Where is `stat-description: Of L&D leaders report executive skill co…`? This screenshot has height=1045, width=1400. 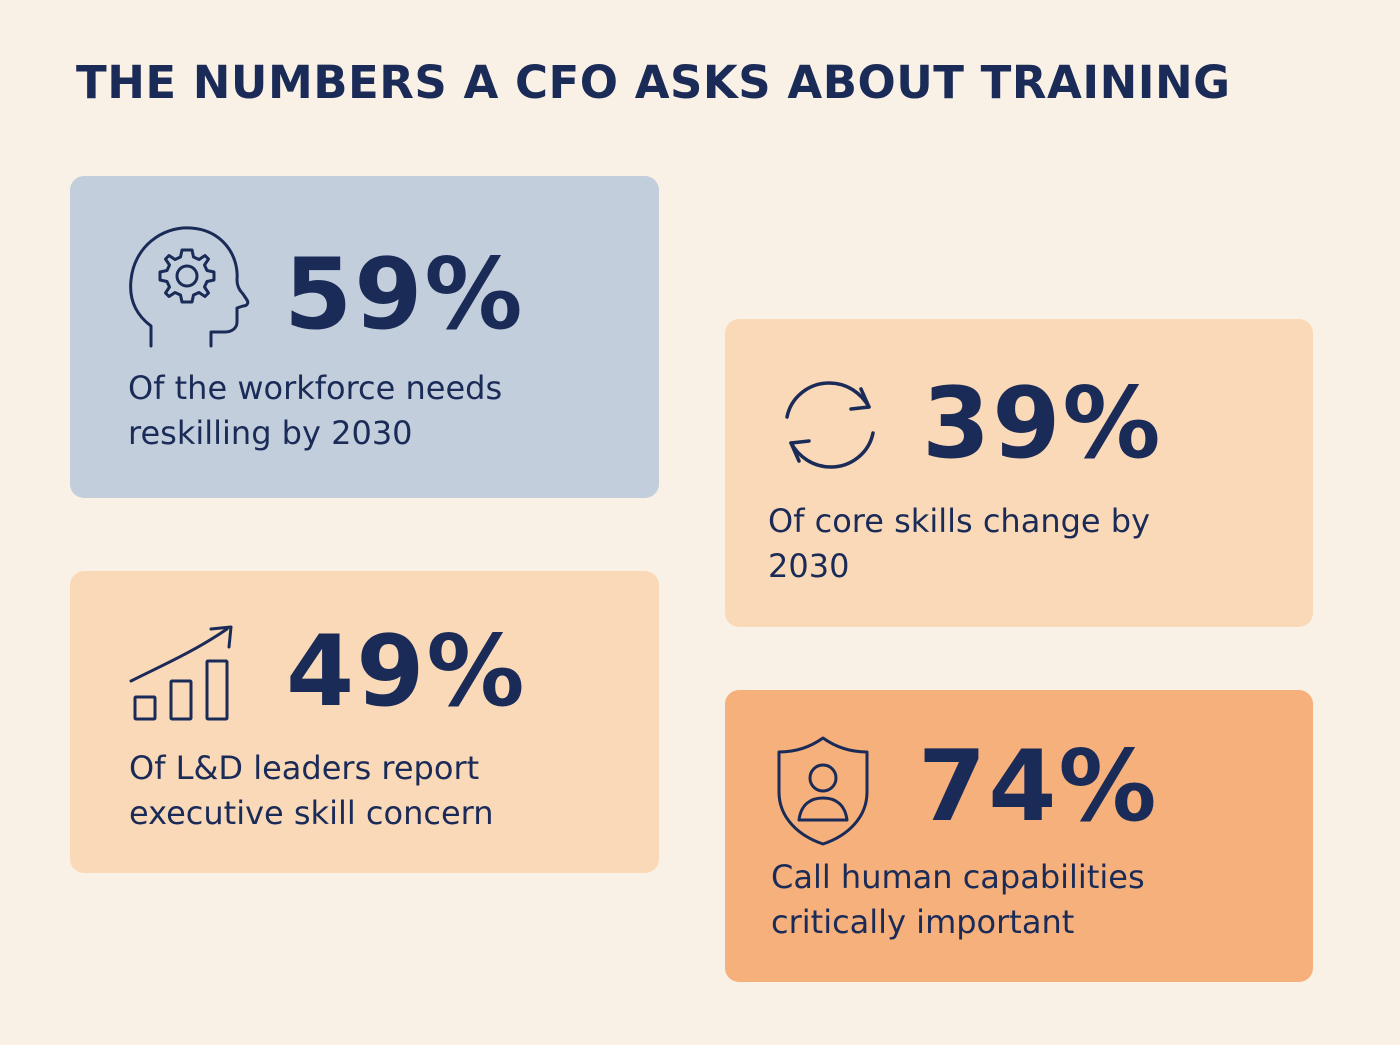 stat-description: Of L&D leaders report executive skill co… is located at coordinates (311, 790).